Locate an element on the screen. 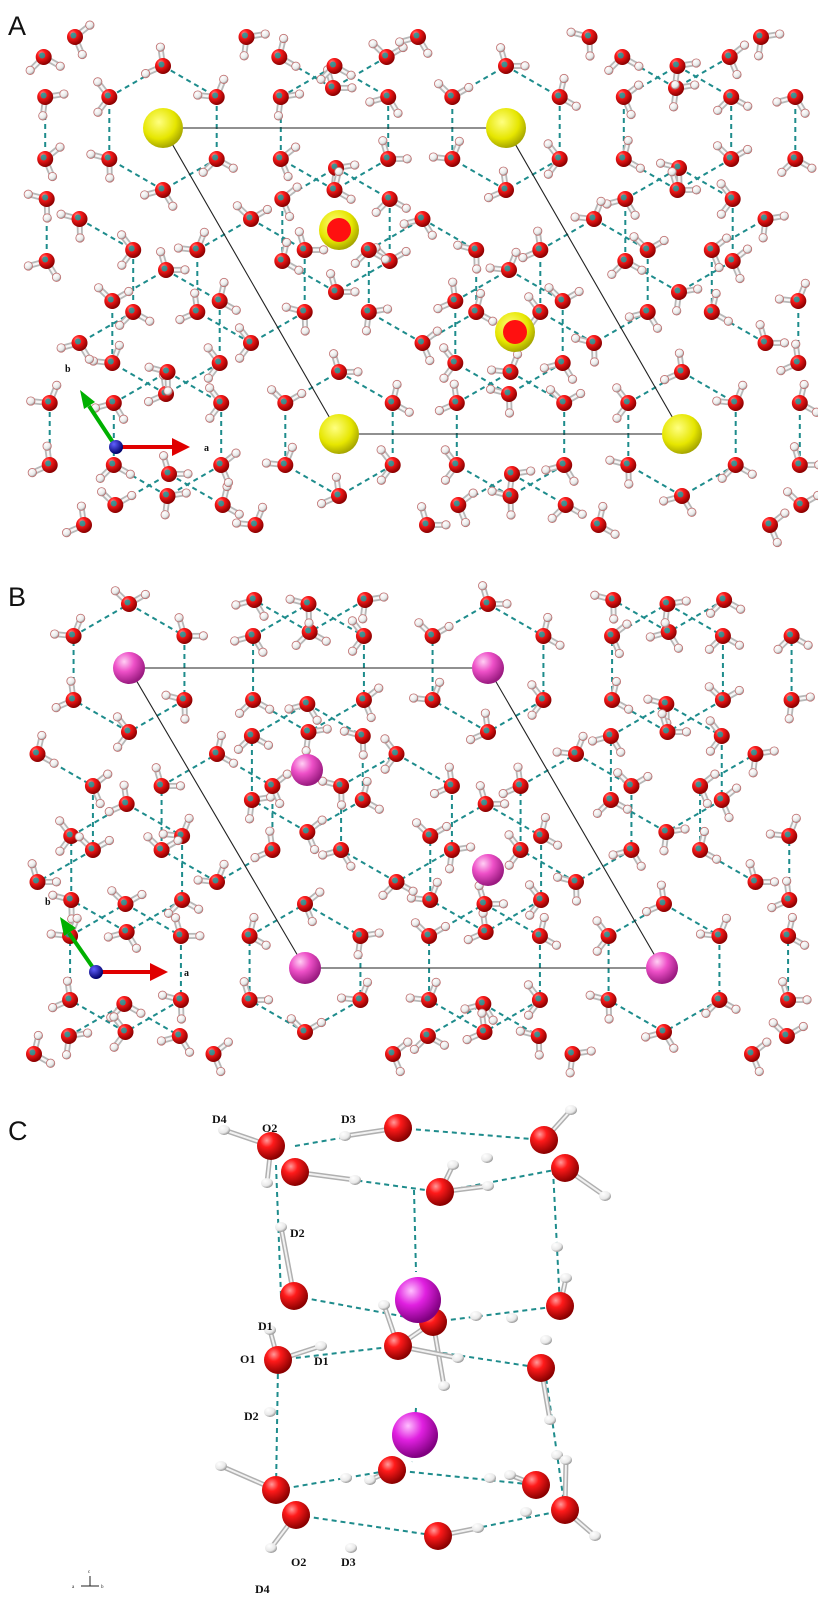  panel-c-axis-triad: c a b is located at coordinates (88, 1580).